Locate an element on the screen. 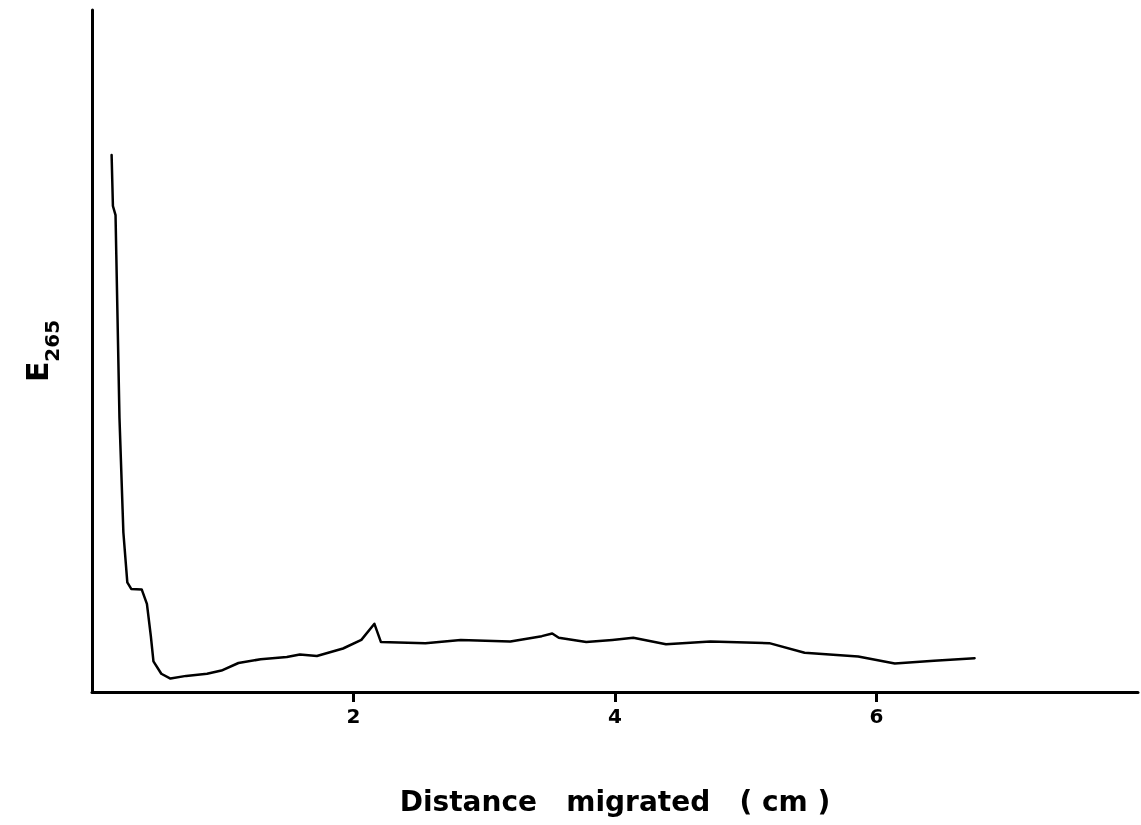 Image resolution: width=1141 pixels, height=825 pixels. x-tick-label: 2 is located at coordinates (353, 716).